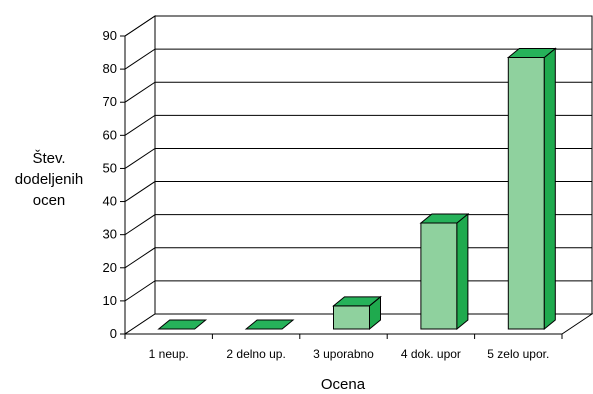  Describe the element at coordinates (110, 101) in the screenshot. I see `y-tick-label: 70` at that location.